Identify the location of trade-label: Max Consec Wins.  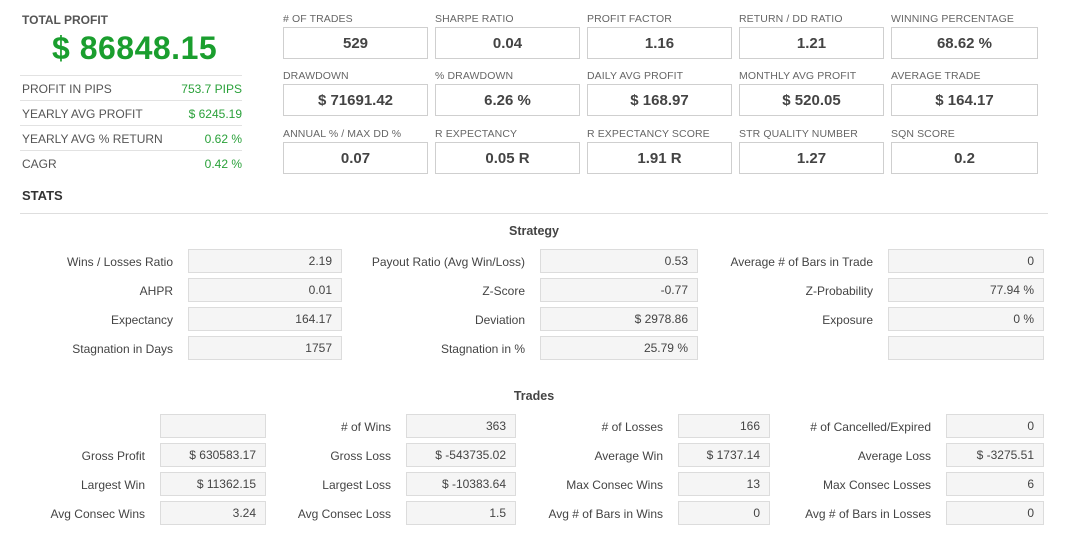
(614, 485).